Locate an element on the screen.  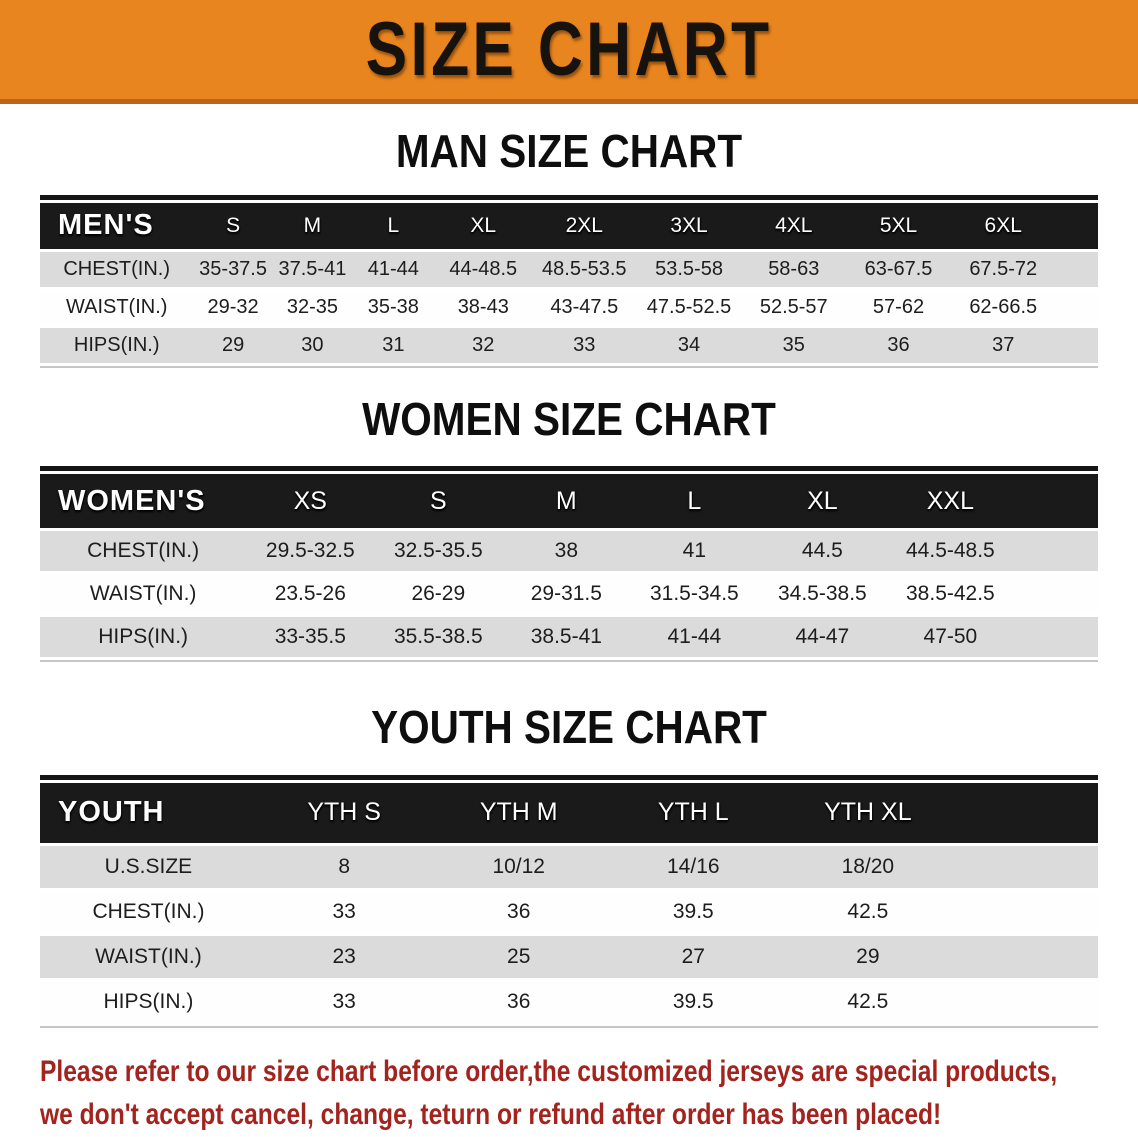
size-value-cell: 29-31.5 is located at coordinates (566, 594).